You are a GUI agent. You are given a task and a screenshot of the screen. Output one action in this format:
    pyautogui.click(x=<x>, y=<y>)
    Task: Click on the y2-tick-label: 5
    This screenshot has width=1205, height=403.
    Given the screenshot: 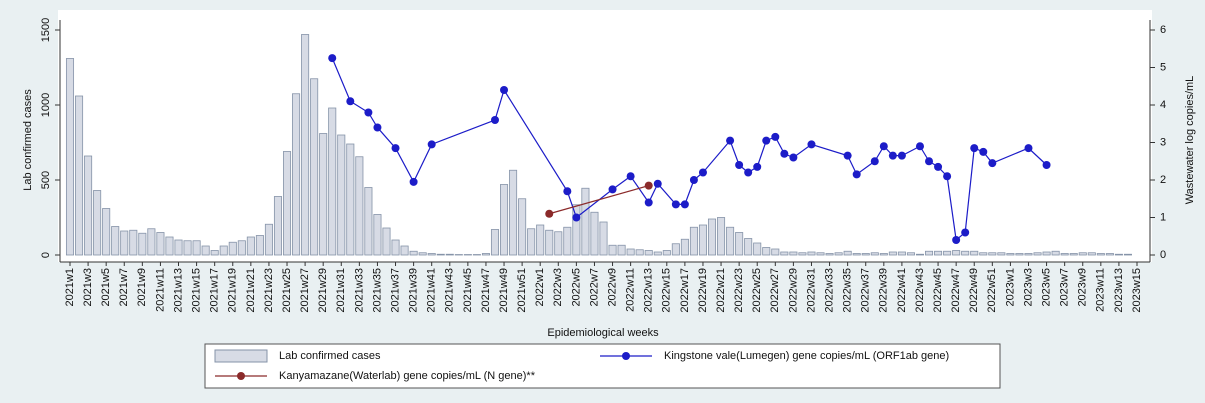 What is the action you would take?
    pyautogui.click(x=1163, y=67)
    